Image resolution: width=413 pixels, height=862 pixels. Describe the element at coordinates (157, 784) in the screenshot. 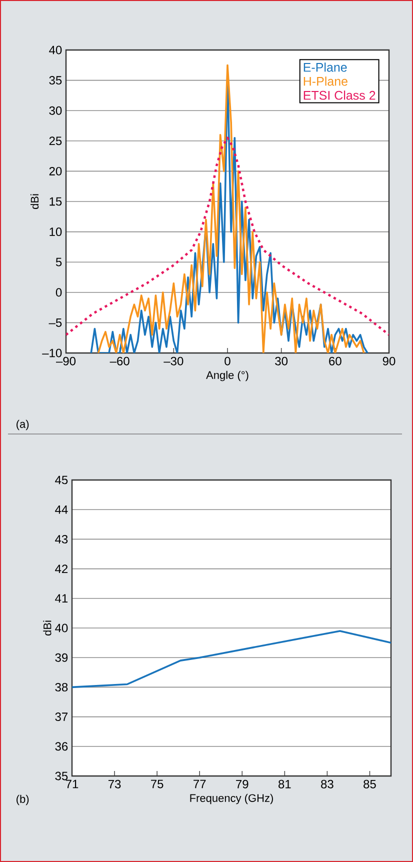

I see `x-tick-label: 75` at that location.